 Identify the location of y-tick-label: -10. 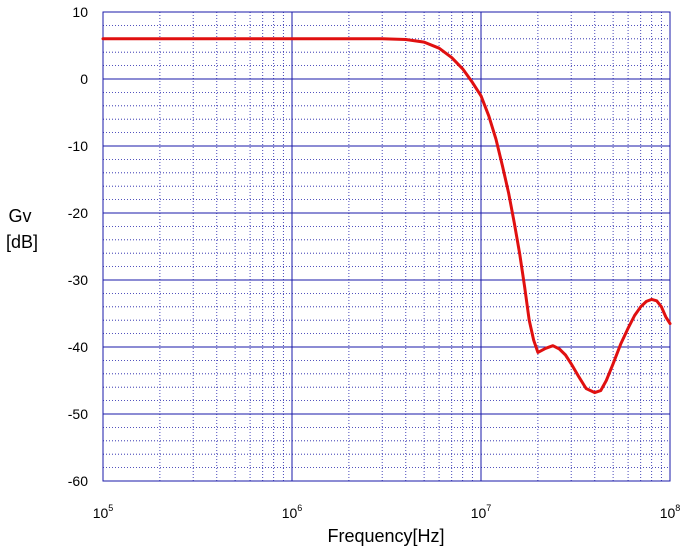
(78, 146).